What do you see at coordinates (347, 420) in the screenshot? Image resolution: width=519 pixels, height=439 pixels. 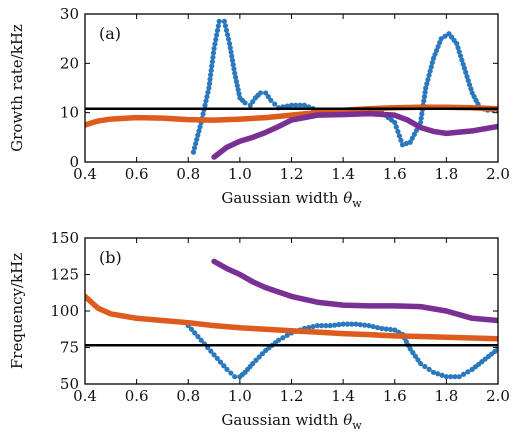 I see `x-axis-symbol: θ` at bounding box center [347, 420].